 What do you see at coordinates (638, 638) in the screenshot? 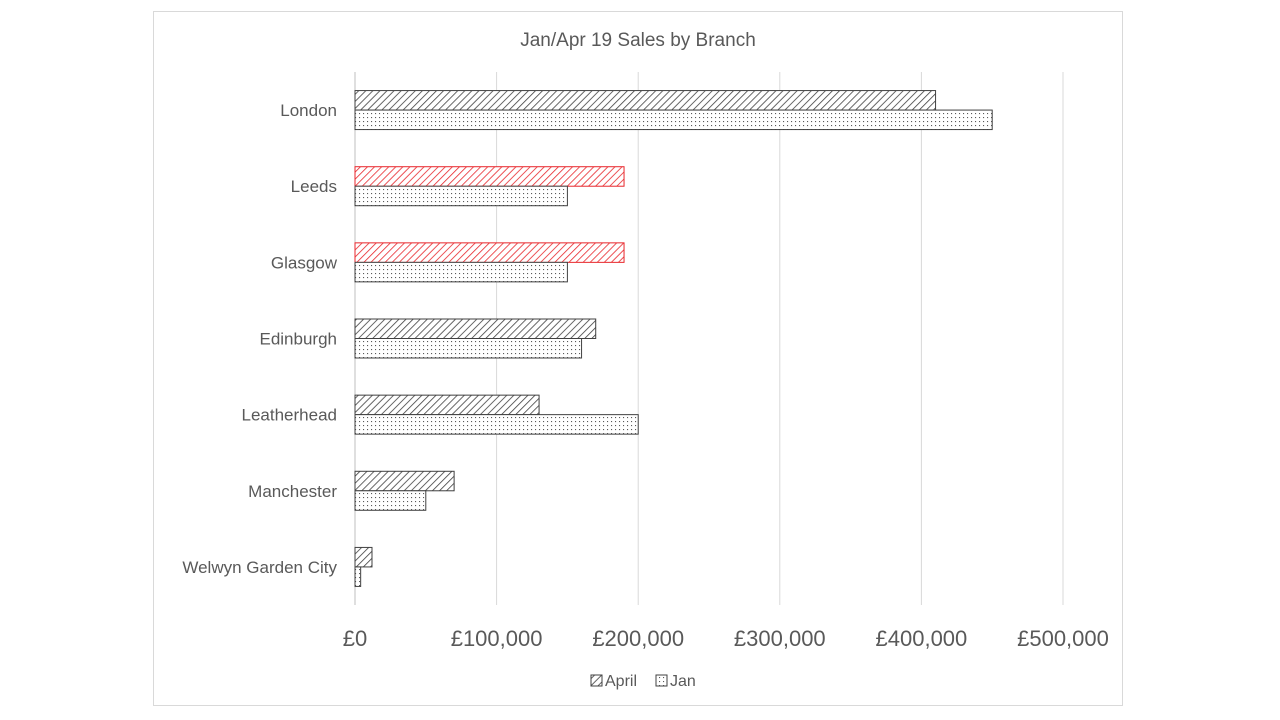
I see `x-tick-label: £200,000` at bounding box center [638, 638].